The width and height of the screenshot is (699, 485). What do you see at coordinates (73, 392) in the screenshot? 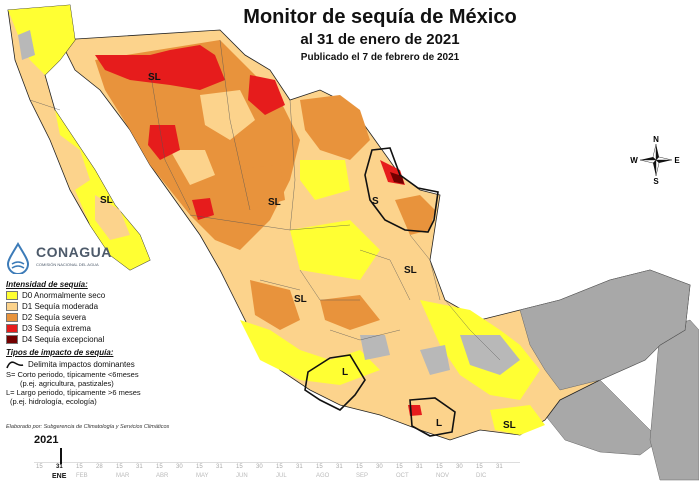
I see `legend-long-term: L= Largo periodo, típicamente >6 meses` at bounding box center [73, 392].